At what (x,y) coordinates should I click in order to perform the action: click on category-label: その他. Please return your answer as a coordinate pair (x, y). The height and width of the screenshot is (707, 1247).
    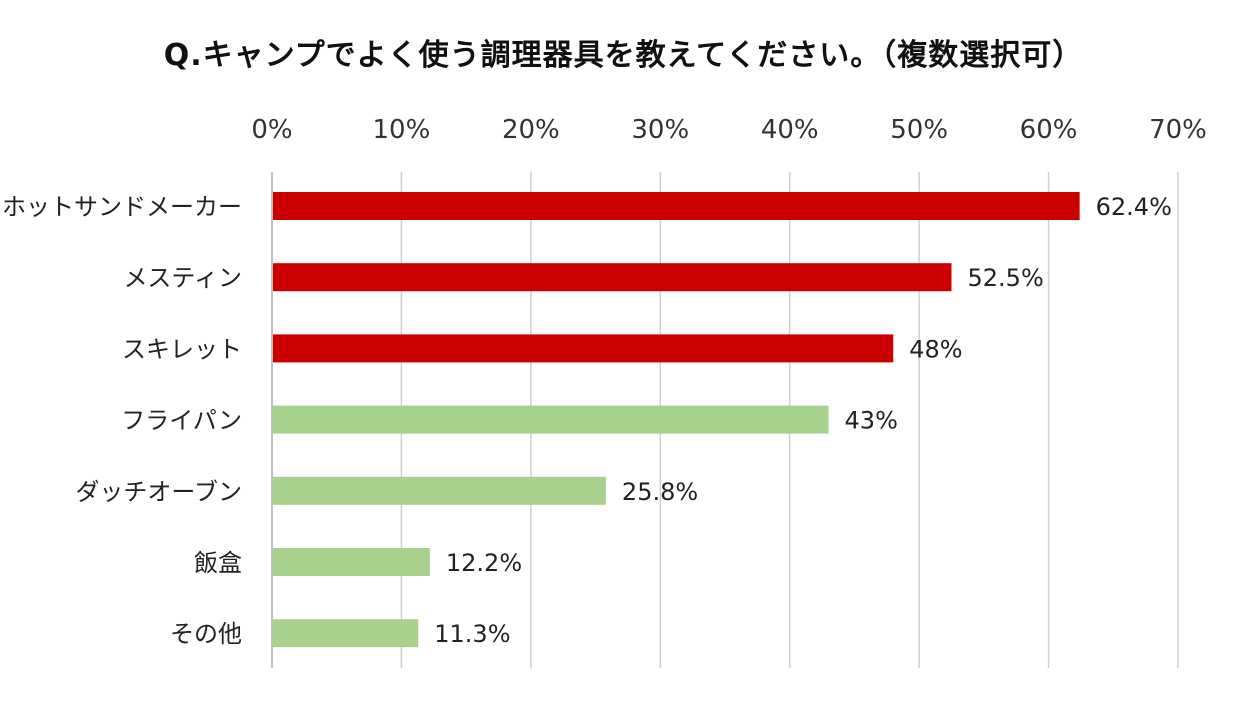
    Looking at the image, I should click on (206, 634).